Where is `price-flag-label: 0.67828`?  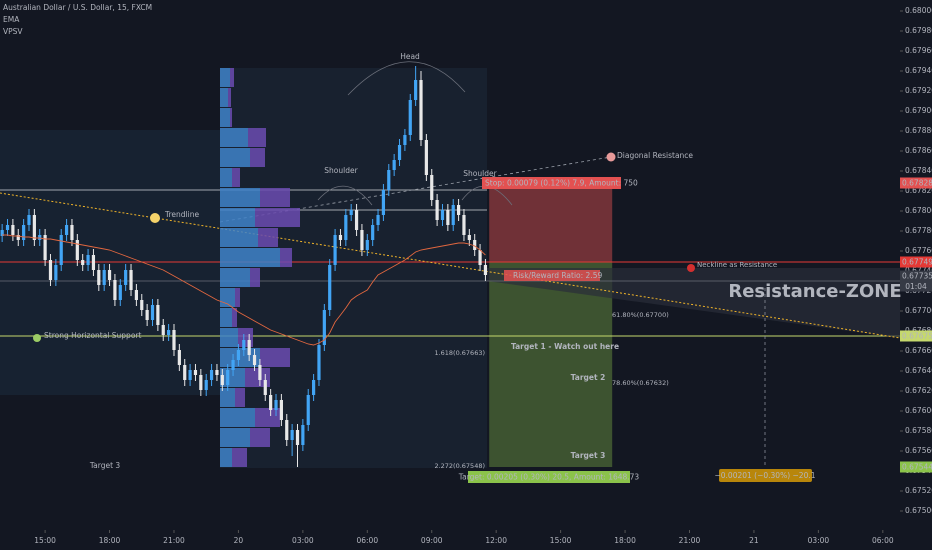 price-flag-label: 0.67828 is located at coordinates (917, 183).